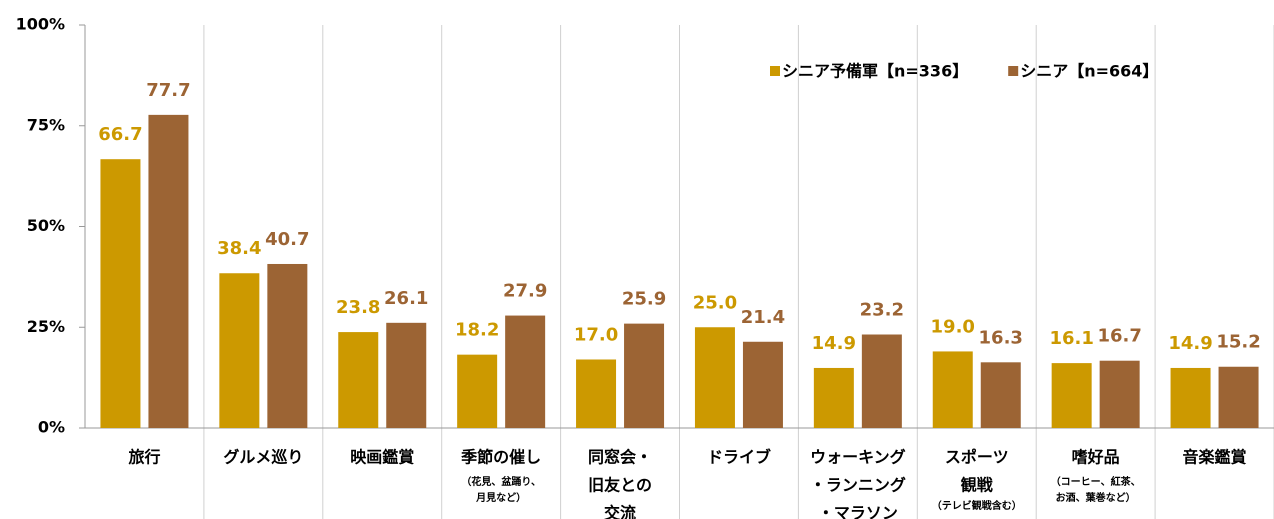  Describe the element at coordinates (1071, 338) in the screenshot. I see `value-label: 16.1` at that location.